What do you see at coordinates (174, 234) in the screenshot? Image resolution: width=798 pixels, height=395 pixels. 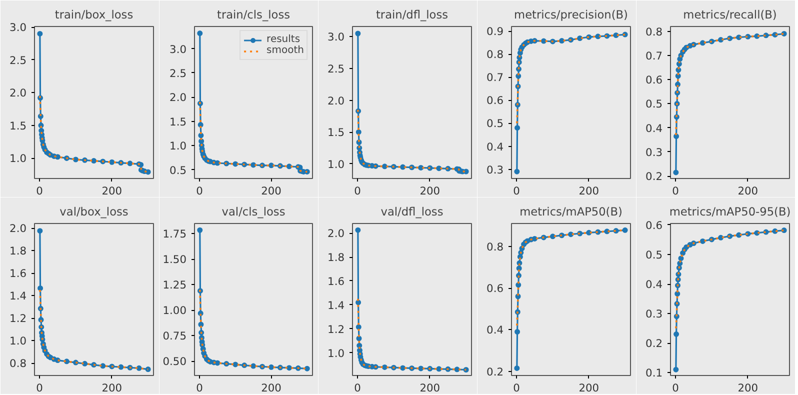 I see `y-tick-label: 1.75` at bounding box center [174, 234].